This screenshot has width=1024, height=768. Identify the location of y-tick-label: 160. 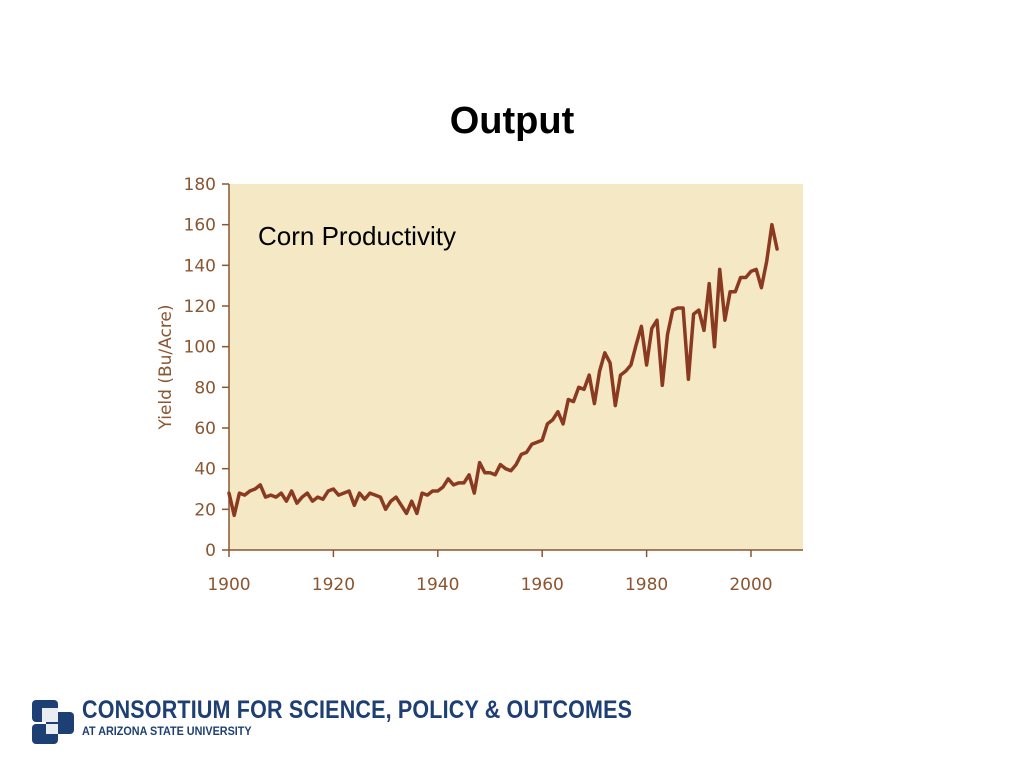
(200, 226).